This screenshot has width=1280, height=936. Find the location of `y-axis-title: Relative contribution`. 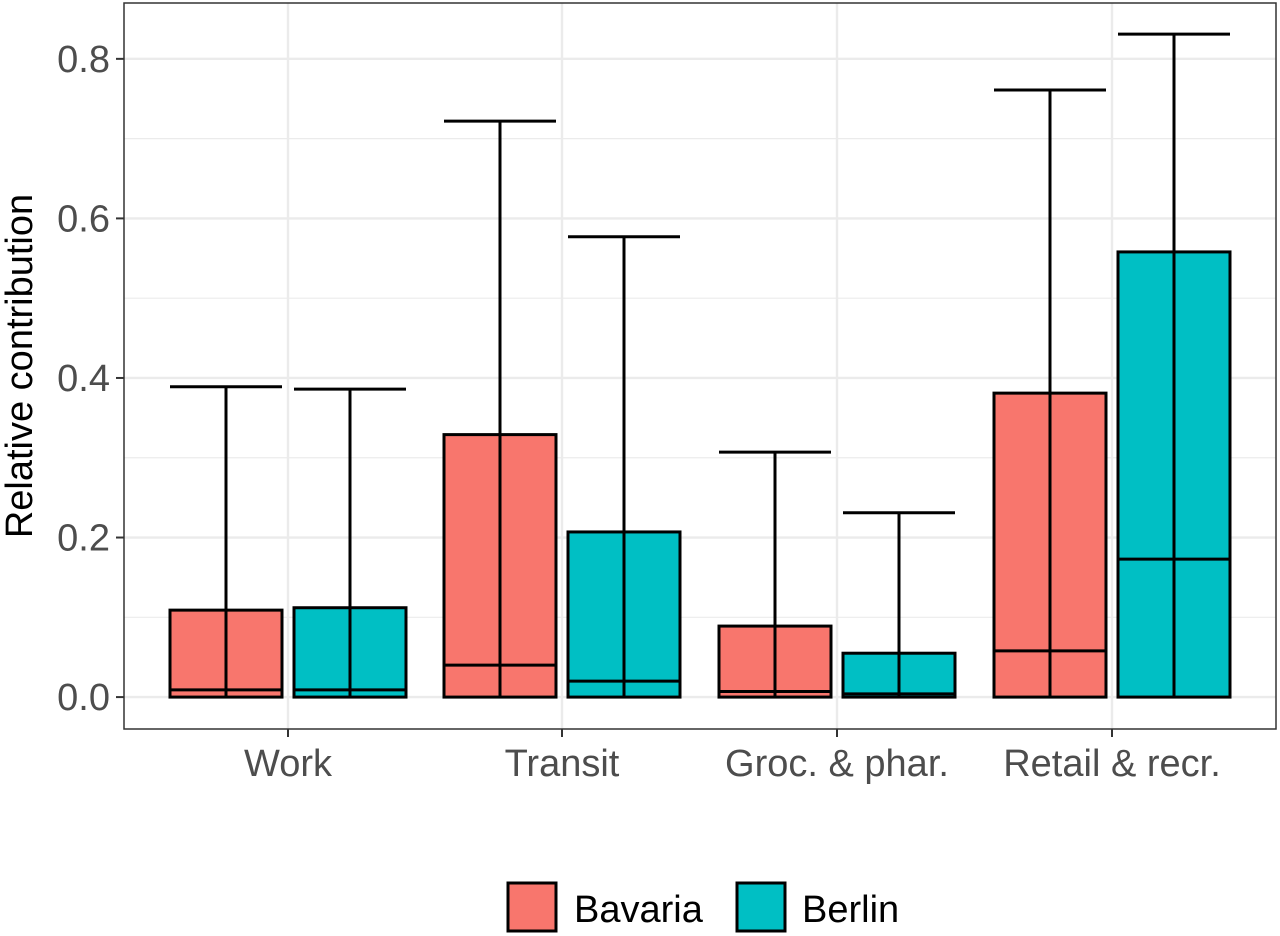

y-axis-title: Relative contribution is located at coordinates (20, 366).